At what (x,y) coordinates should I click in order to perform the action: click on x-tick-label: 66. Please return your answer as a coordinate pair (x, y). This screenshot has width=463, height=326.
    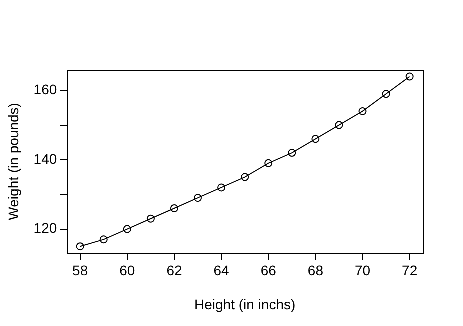
    Looking at the image, I should click on (268, 270).